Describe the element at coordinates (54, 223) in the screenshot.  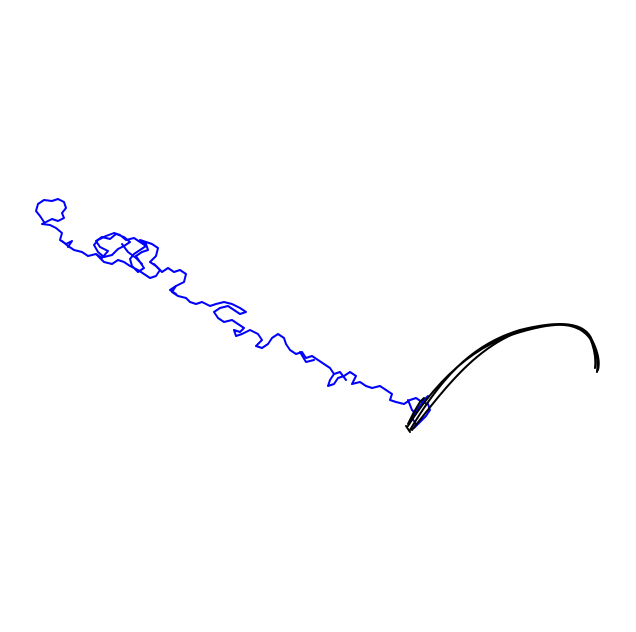
I see `wandering-path-start-loop` at that location.